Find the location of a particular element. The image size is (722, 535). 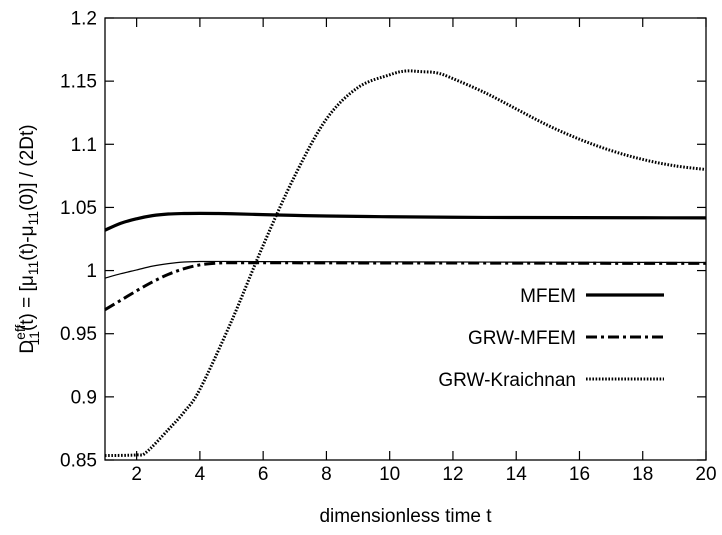

x-tick-label: 4 is located at coordinates (200, 474).